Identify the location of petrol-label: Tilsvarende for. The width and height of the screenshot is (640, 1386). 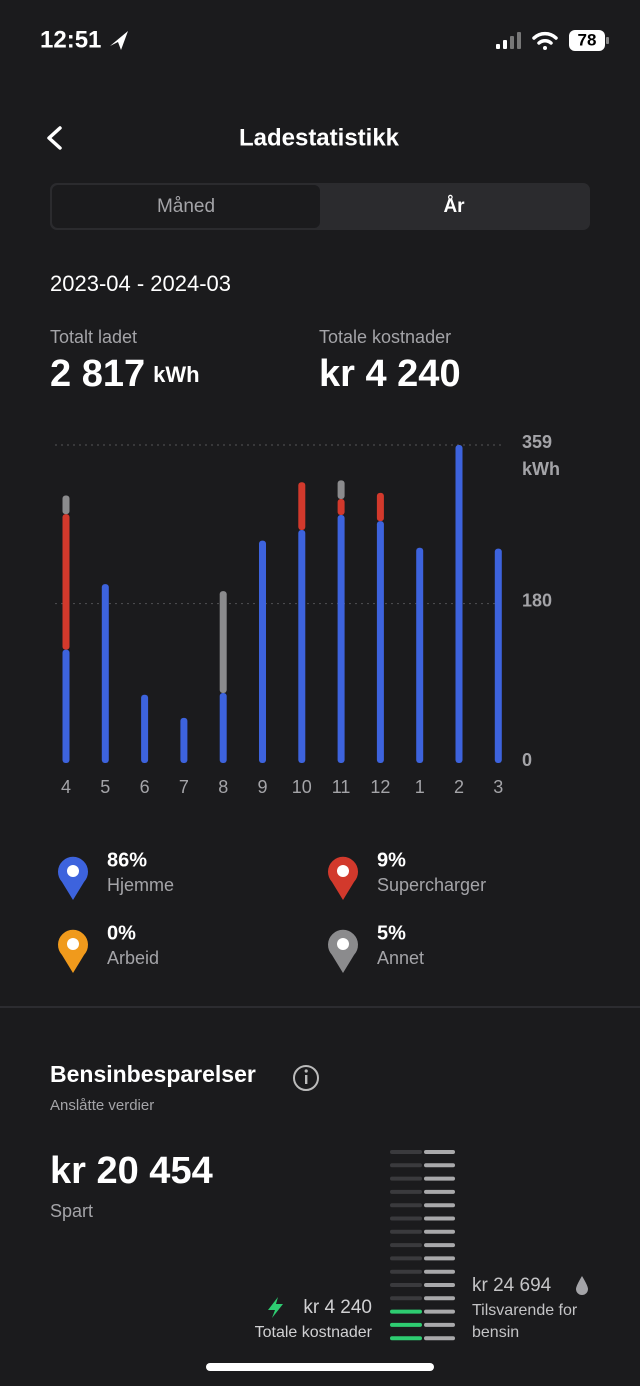
(525, 1310).